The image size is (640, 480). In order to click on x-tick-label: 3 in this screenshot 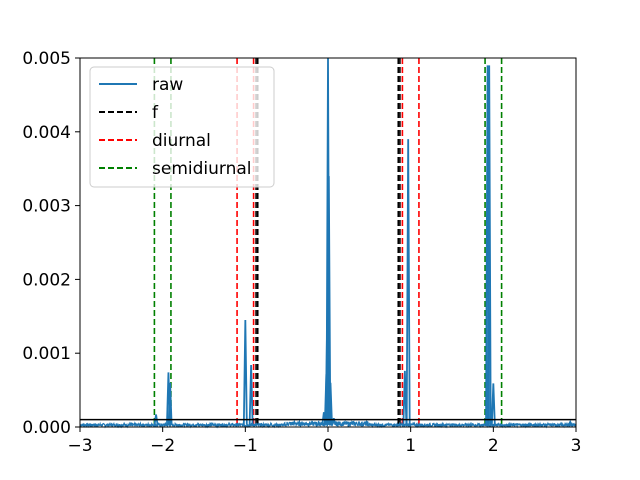, I will do `click(576, 446)`.